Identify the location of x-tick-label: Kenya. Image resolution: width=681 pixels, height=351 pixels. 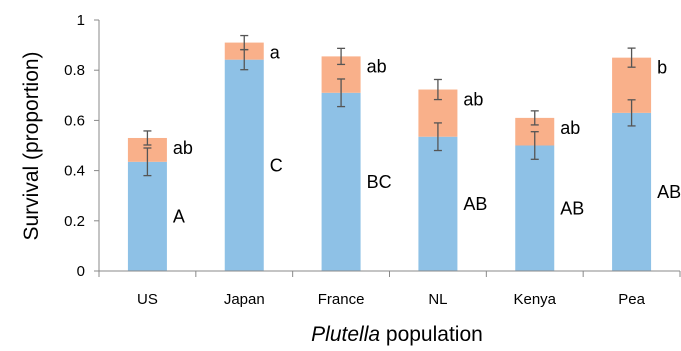
(534, 299).